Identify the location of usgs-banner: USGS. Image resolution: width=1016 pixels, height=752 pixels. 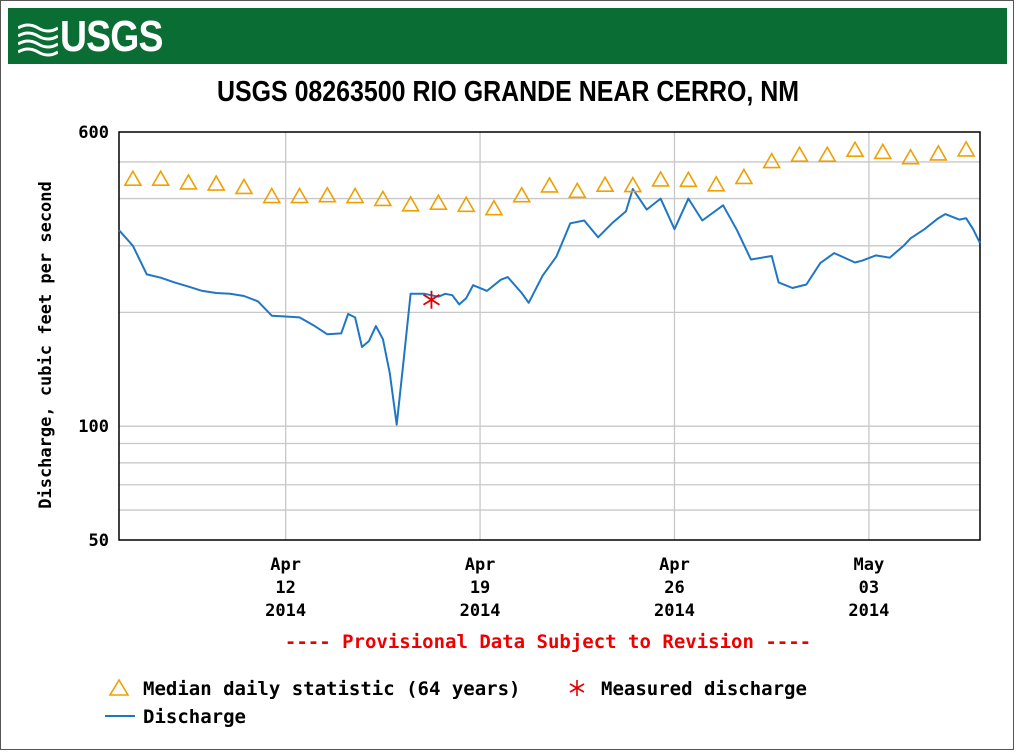
(507, 36).